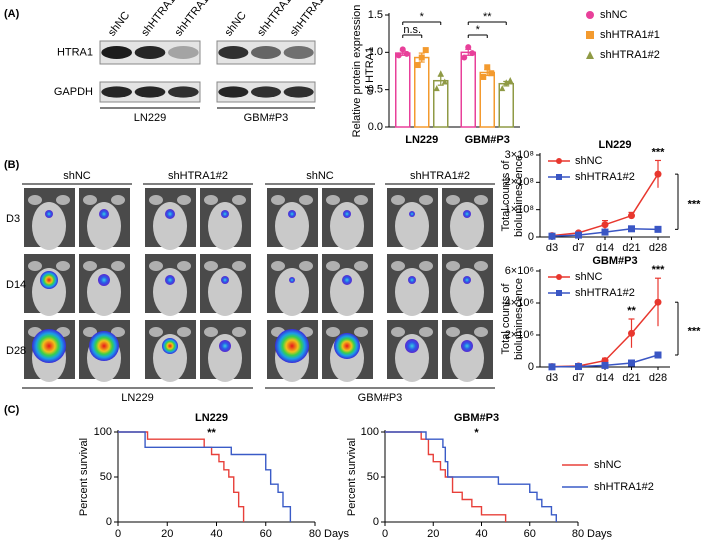 This screenshot has width=709, height=541. I want to click on y-tick-label: 1.0, so click(375, 52).